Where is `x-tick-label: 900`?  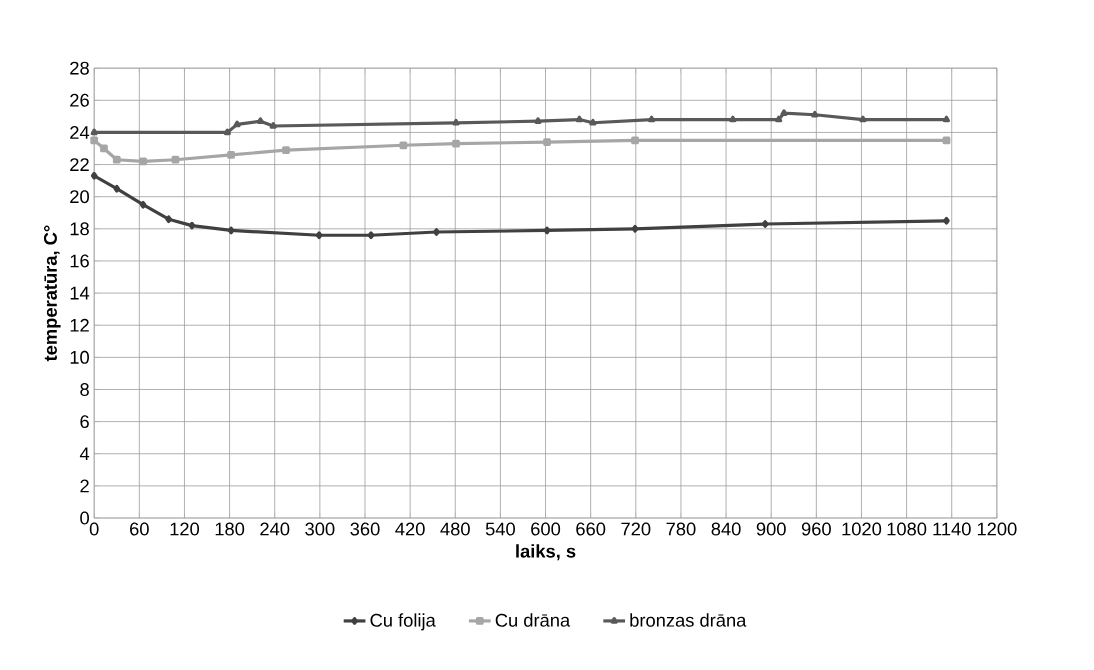 x-tick-label: 900 is located at coordinates (771, 529).